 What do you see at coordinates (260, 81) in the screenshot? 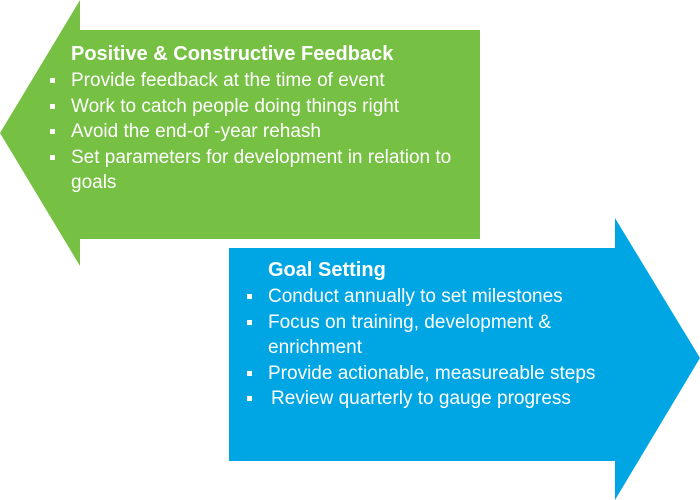
I see `list-item: Provide feedback at the time of event` at bounding box center [260, 81].